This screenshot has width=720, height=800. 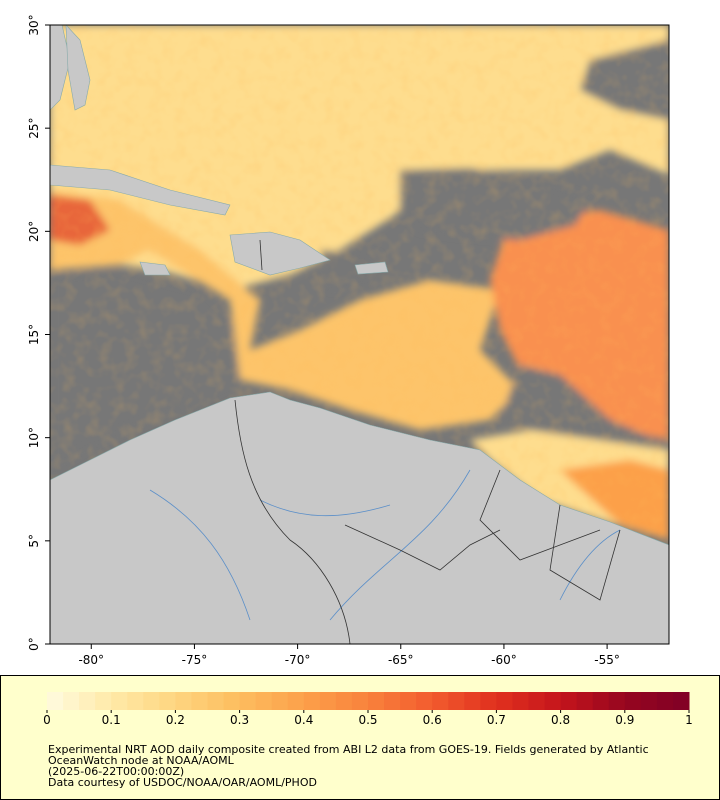 I want to click on x-tick-label: -75°, so click(x=195, y=660).